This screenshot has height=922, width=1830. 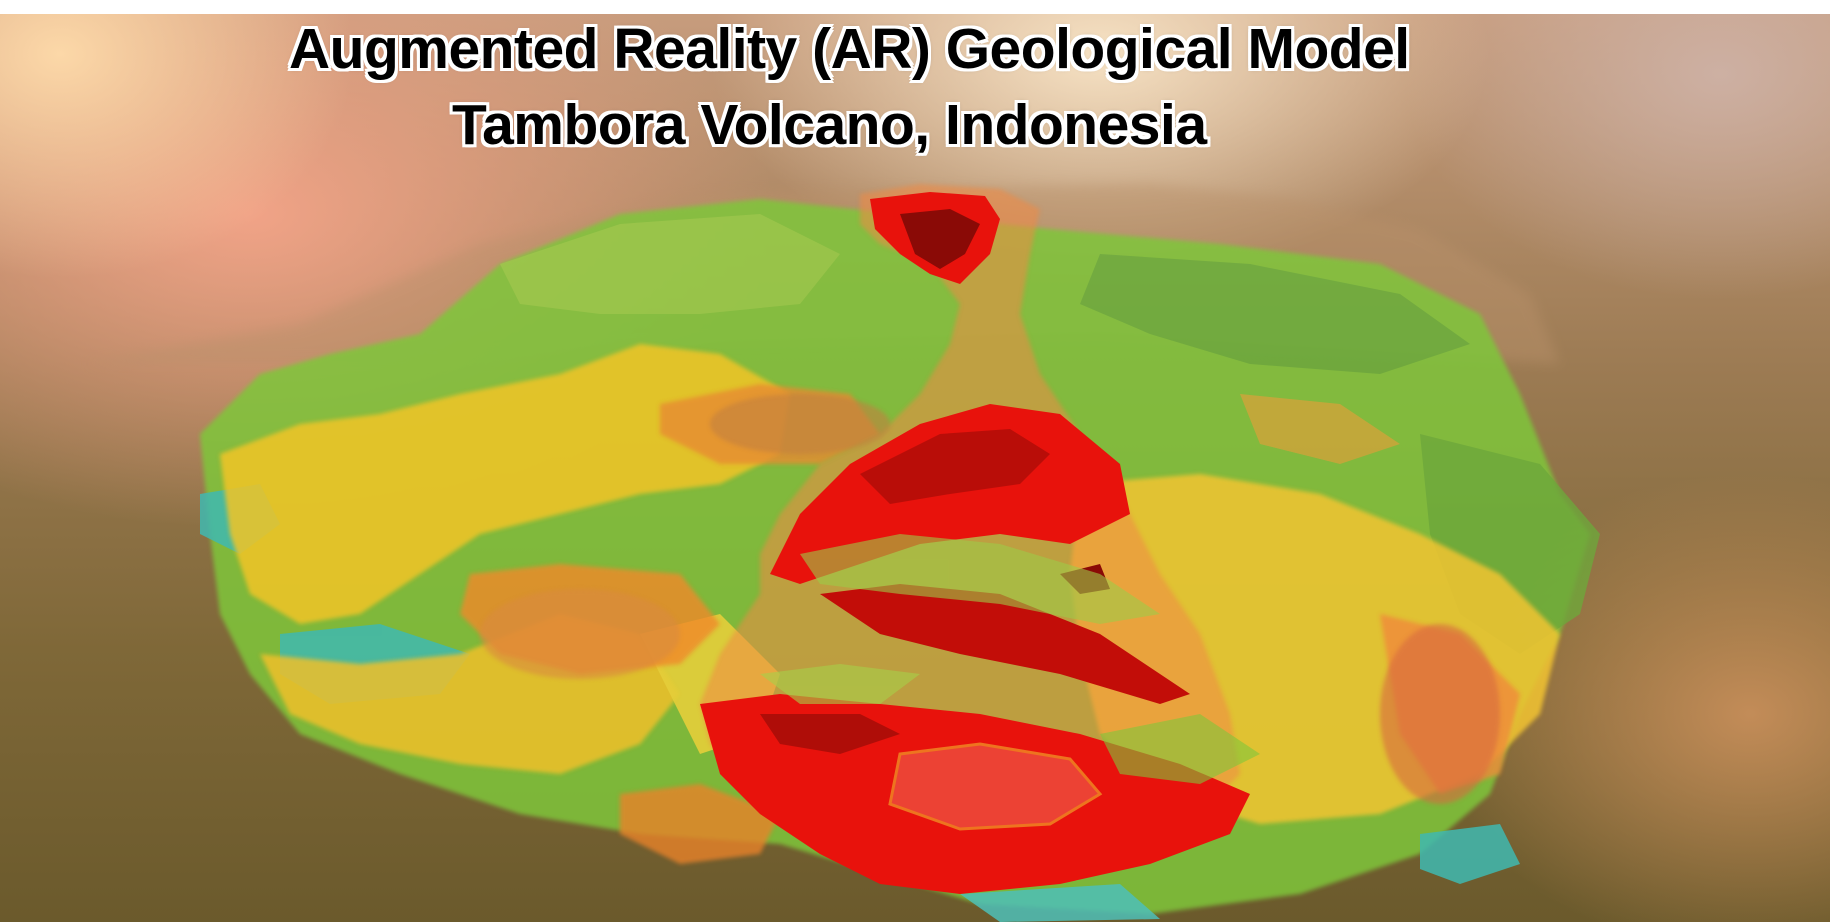 I want to click on title-line-primary: Augmented Reality (AR) Geological Model, so click(x=849, y=49).